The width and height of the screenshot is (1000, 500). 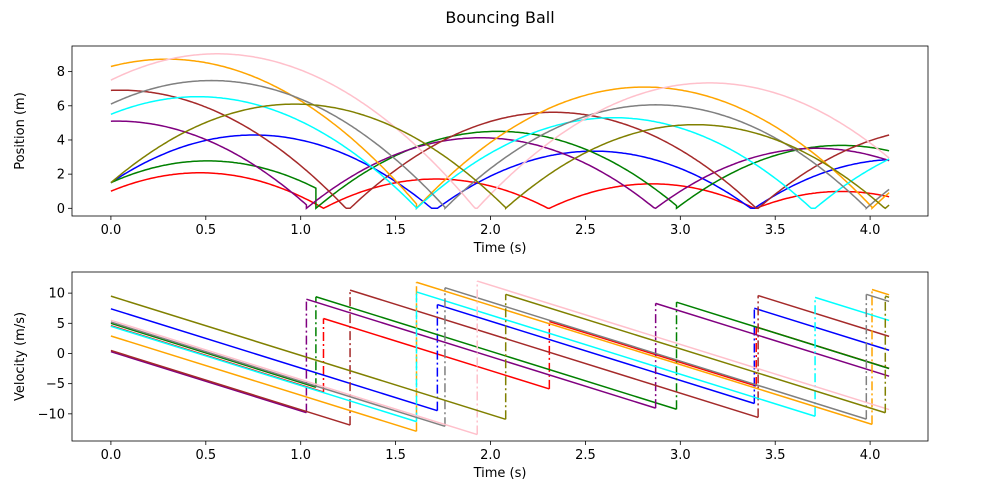 I want to click on y-tick-label: 8, so click(x=61, y=72).